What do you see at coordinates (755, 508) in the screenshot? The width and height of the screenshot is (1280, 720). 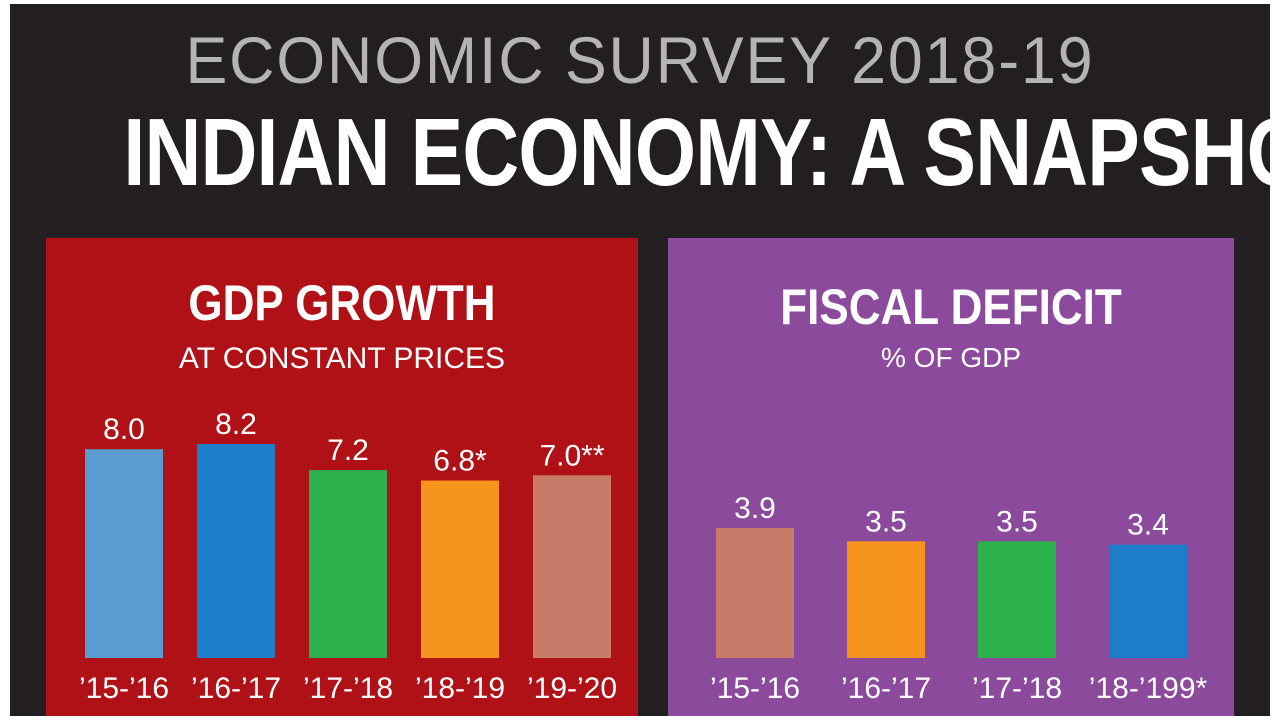 I see `fiscal-value-label-0: 3.9` at bounding box center [755, 508].